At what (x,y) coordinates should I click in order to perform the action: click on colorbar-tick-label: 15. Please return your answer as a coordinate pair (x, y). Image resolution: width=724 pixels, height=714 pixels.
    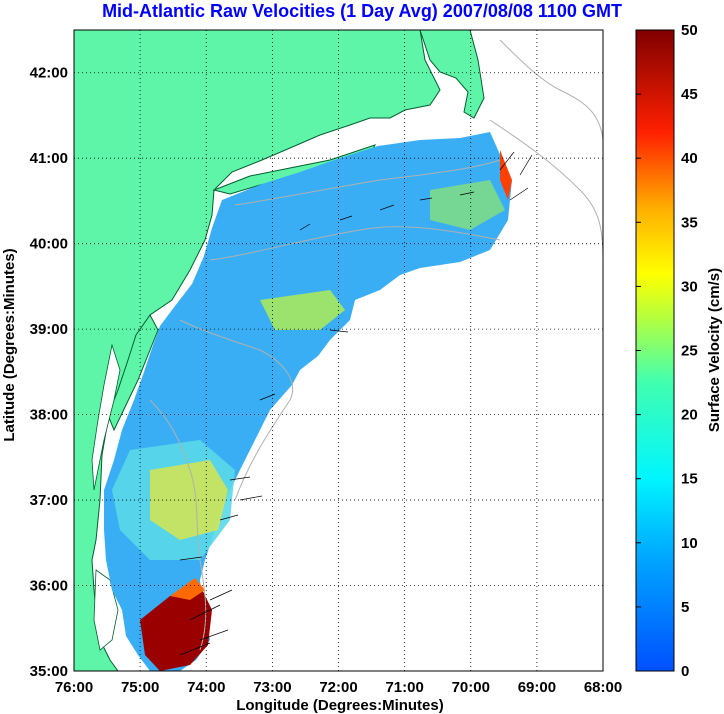
    Looking at the image, I should click on (689, 479).